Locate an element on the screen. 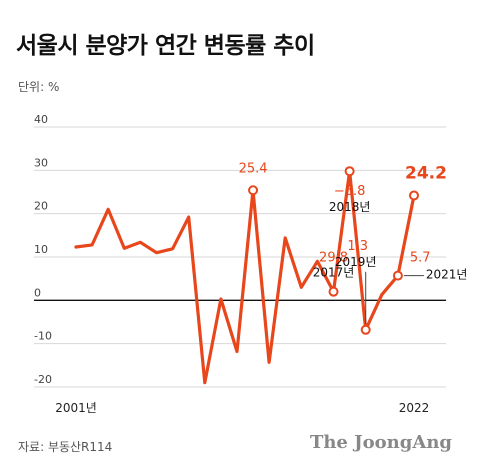 The width and height of the screenshot is (480, 475). data-label: 29.8 is located at coordinates (333, 258).